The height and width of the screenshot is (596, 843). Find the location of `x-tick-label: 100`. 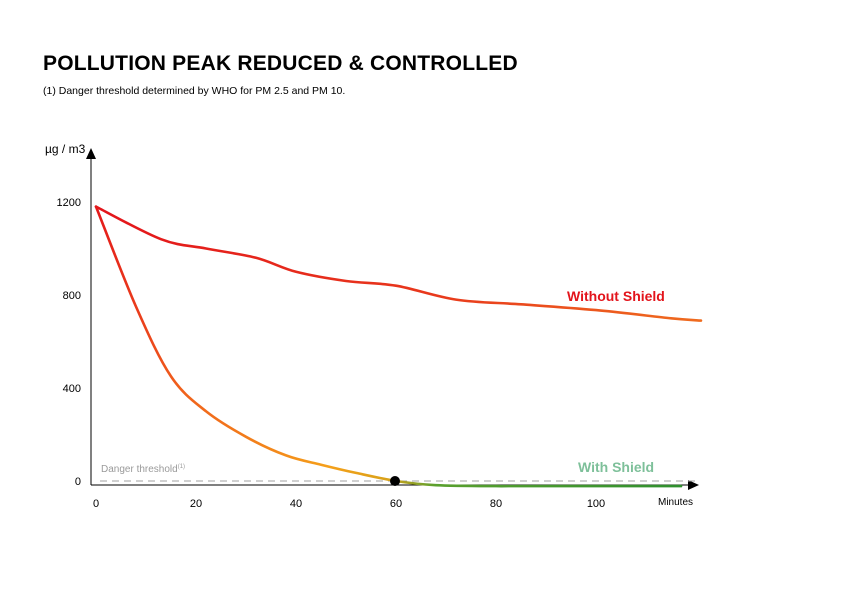

x-tick-label: 100 is located at coordinates (596, 504).